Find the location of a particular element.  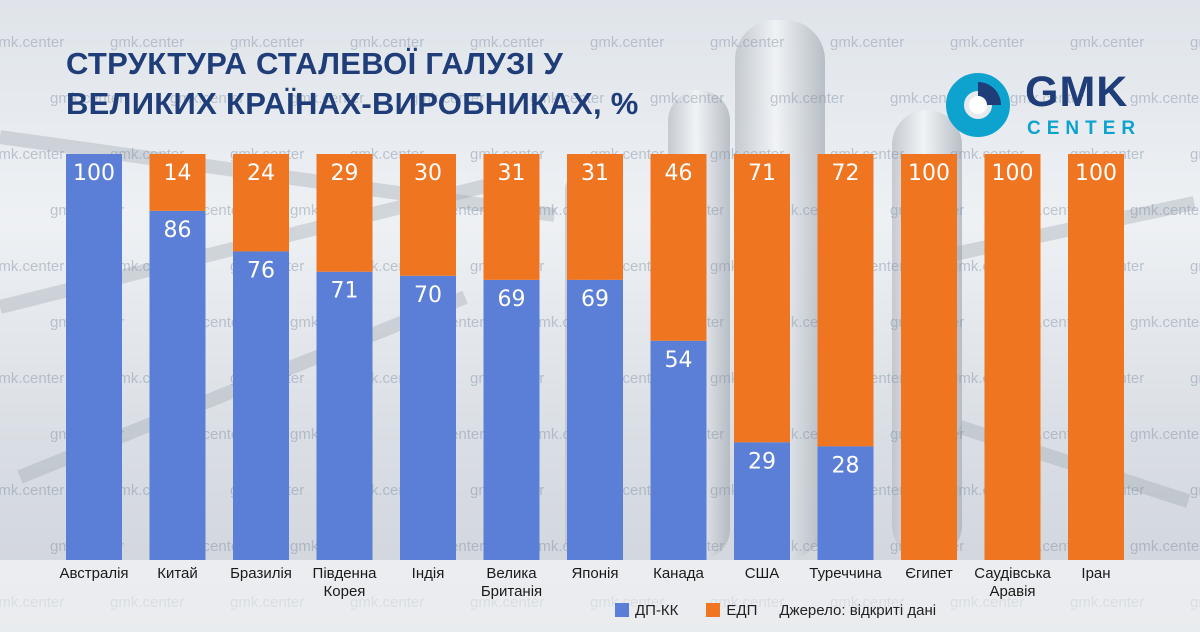

category-label: Індія is located at coordinates (428, 573).